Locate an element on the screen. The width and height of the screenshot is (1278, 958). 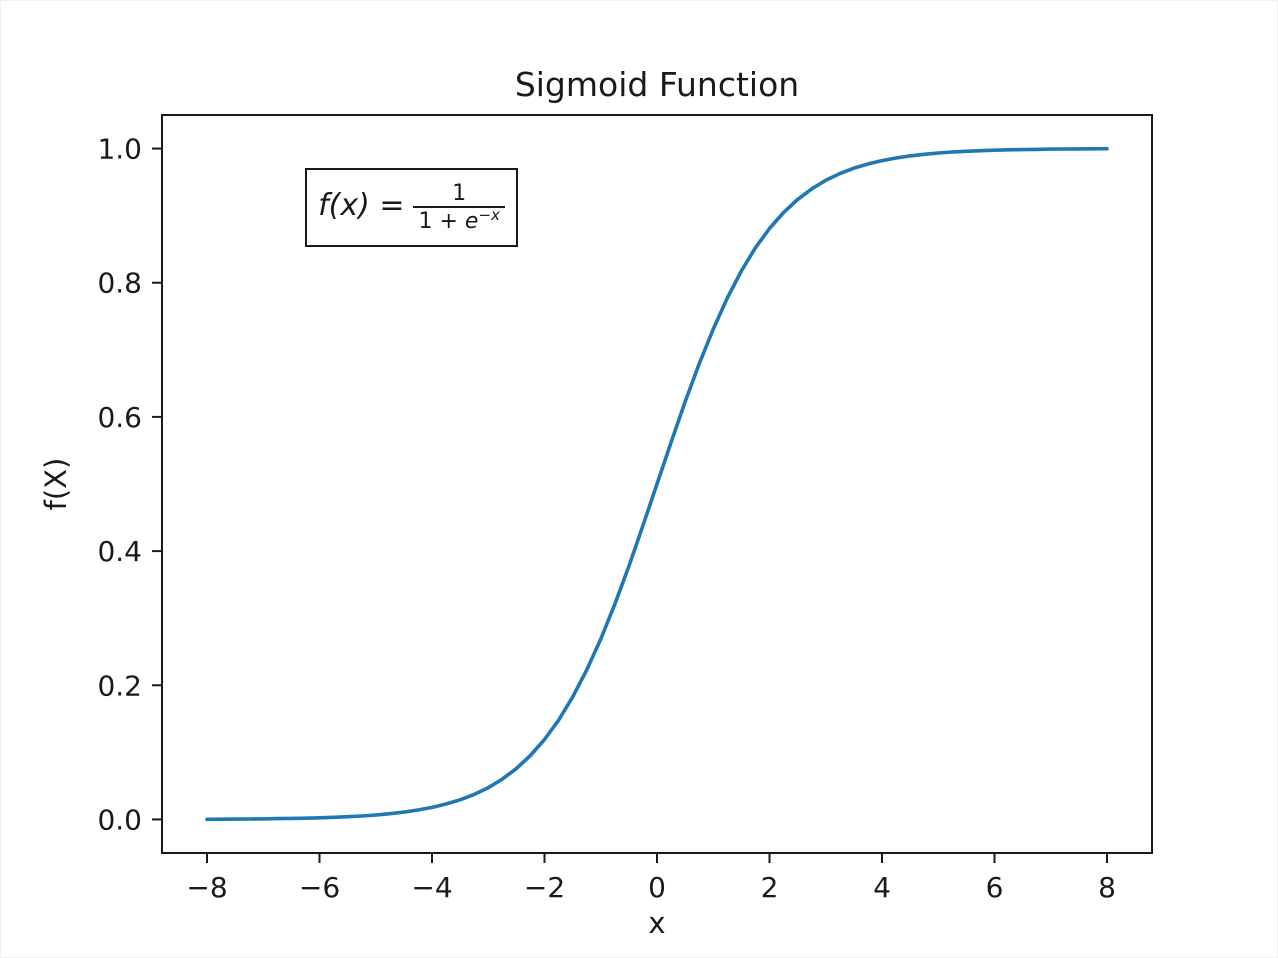
x-tick-label: −2 is located at coordinates (544, 887).